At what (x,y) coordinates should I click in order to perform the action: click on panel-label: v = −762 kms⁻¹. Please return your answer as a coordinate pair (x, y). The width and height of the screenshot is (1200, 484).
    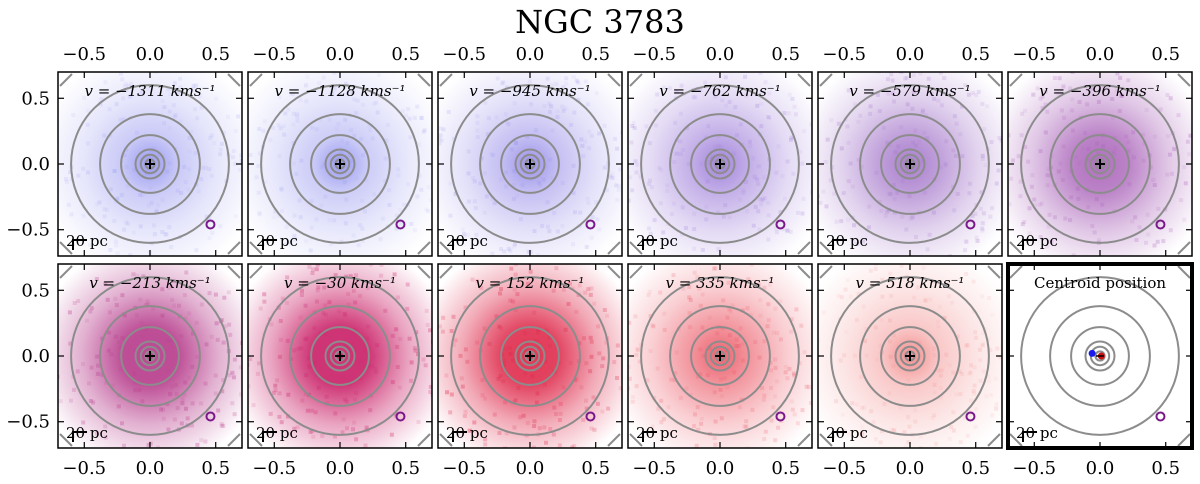
    Looking at the image, I should click on (720, 91).